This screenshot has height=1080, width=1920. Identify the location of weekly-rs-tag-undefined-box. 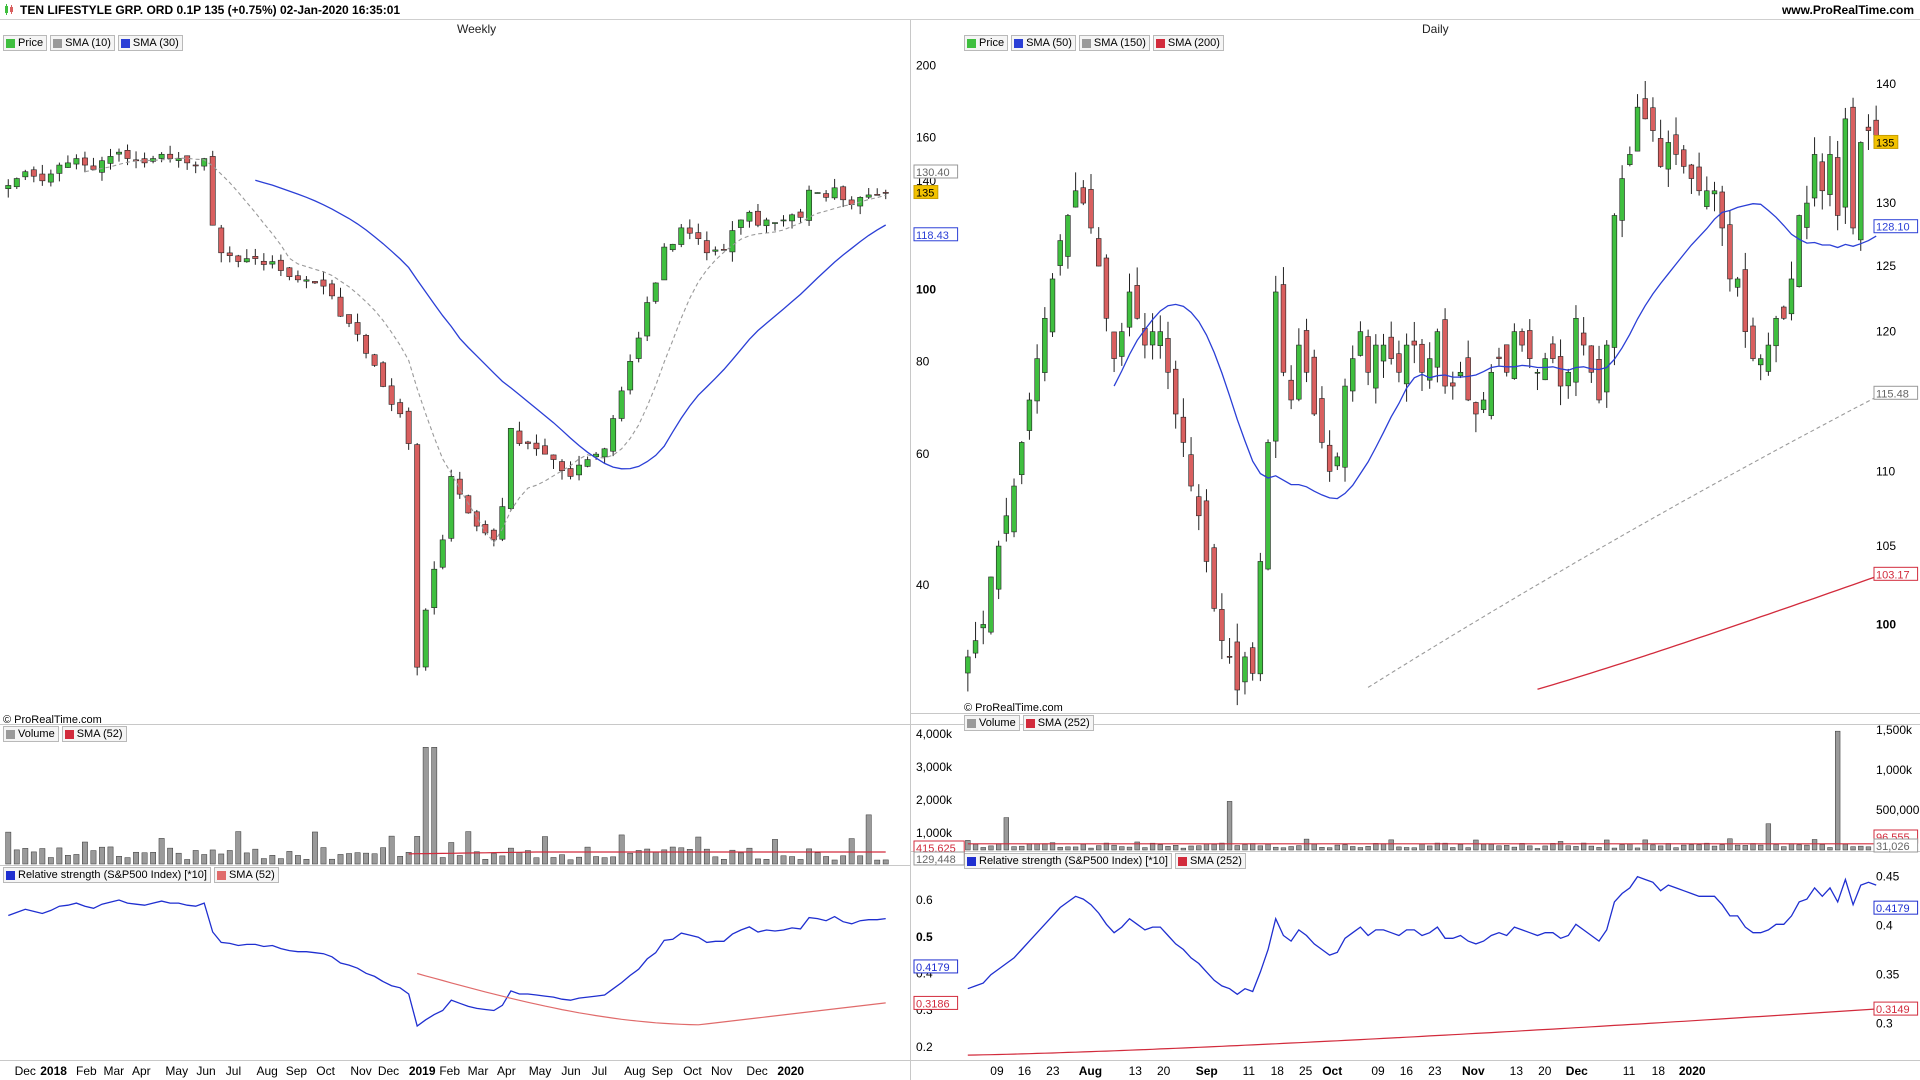
(936, 1002).